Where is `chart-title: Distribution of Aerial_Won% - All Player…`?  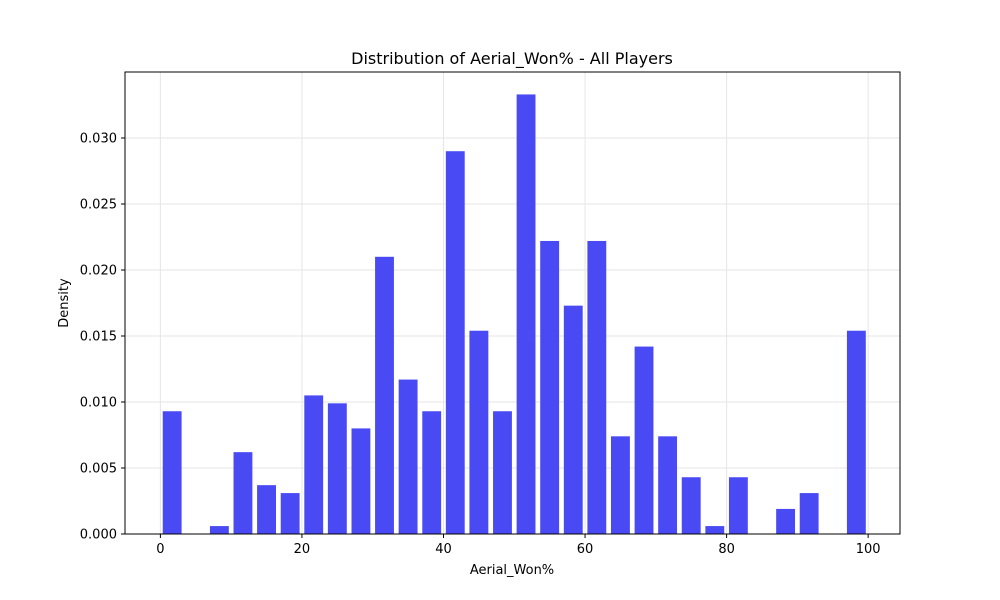
chart-title: Distribution of Aerial_Won% - All Player… is located at coordinates (512, 59).